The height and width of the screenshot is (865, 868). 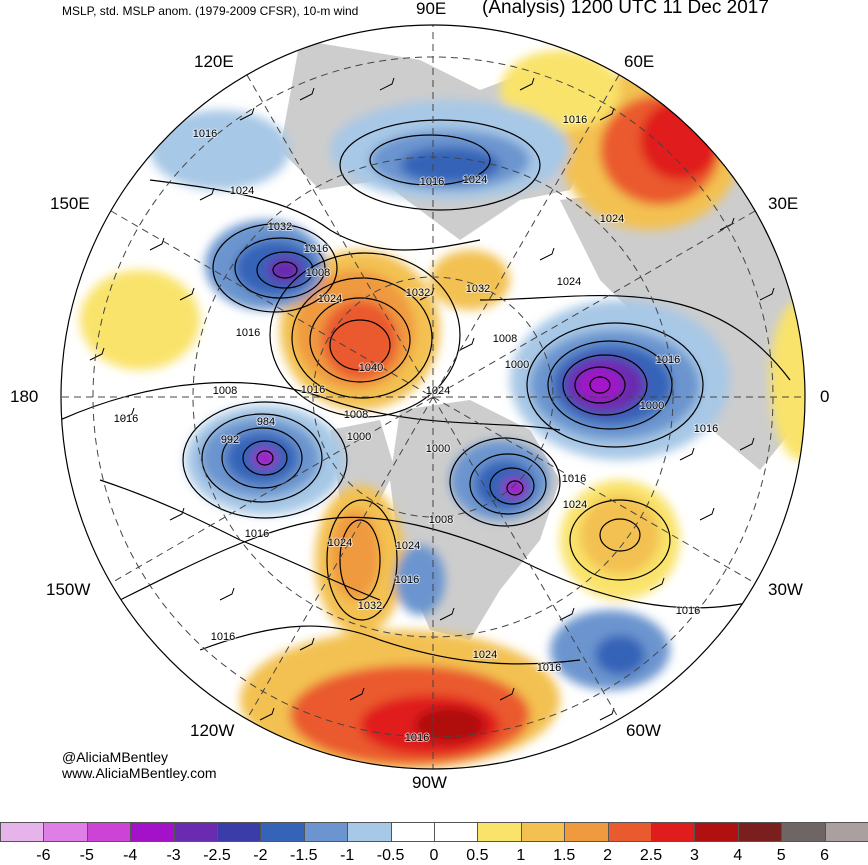 What do you see at coordinates (212, 730) in the screenshot?
I see `lon-label-120w: 120W` at bounding box center [212, 730].